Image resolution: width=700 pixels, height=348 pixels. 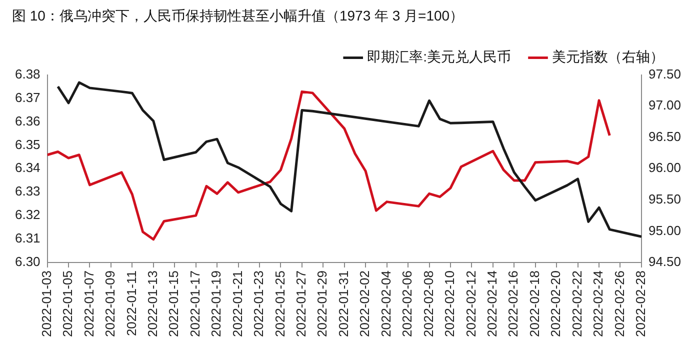 I want to click on y-tick-label: 6.37, so click(x=27, y=97).